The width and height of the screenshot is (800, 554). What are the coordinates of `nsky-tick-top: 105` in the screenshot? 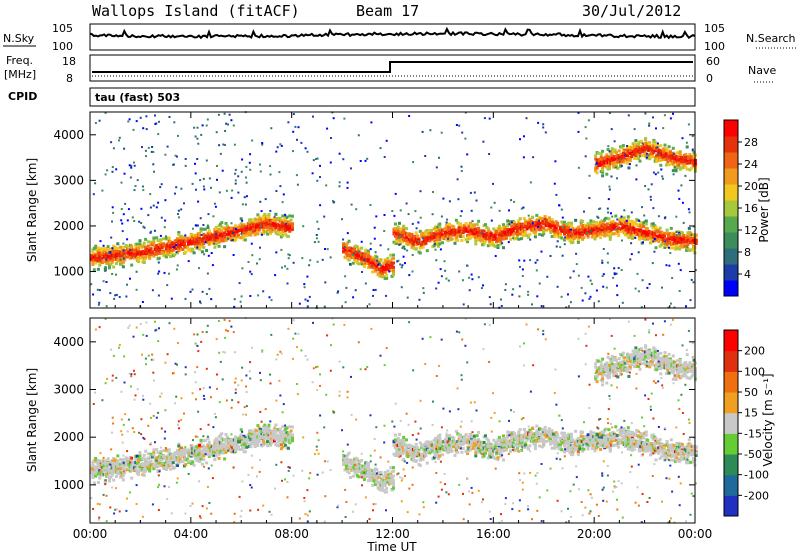 It's located at (62, 28).